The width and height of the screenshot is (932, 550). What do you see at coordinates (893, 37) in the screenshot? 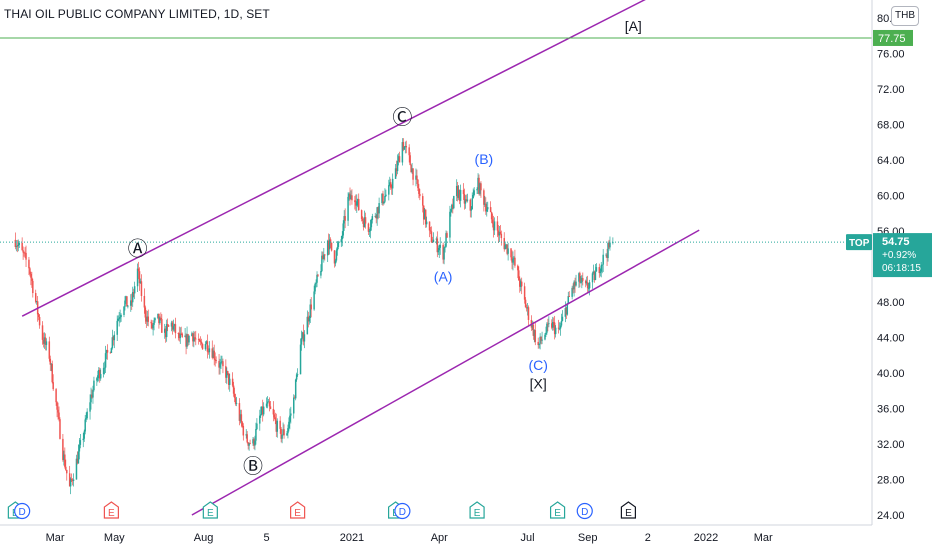
I see `level-price-badge` at bounding box center [893, 37].